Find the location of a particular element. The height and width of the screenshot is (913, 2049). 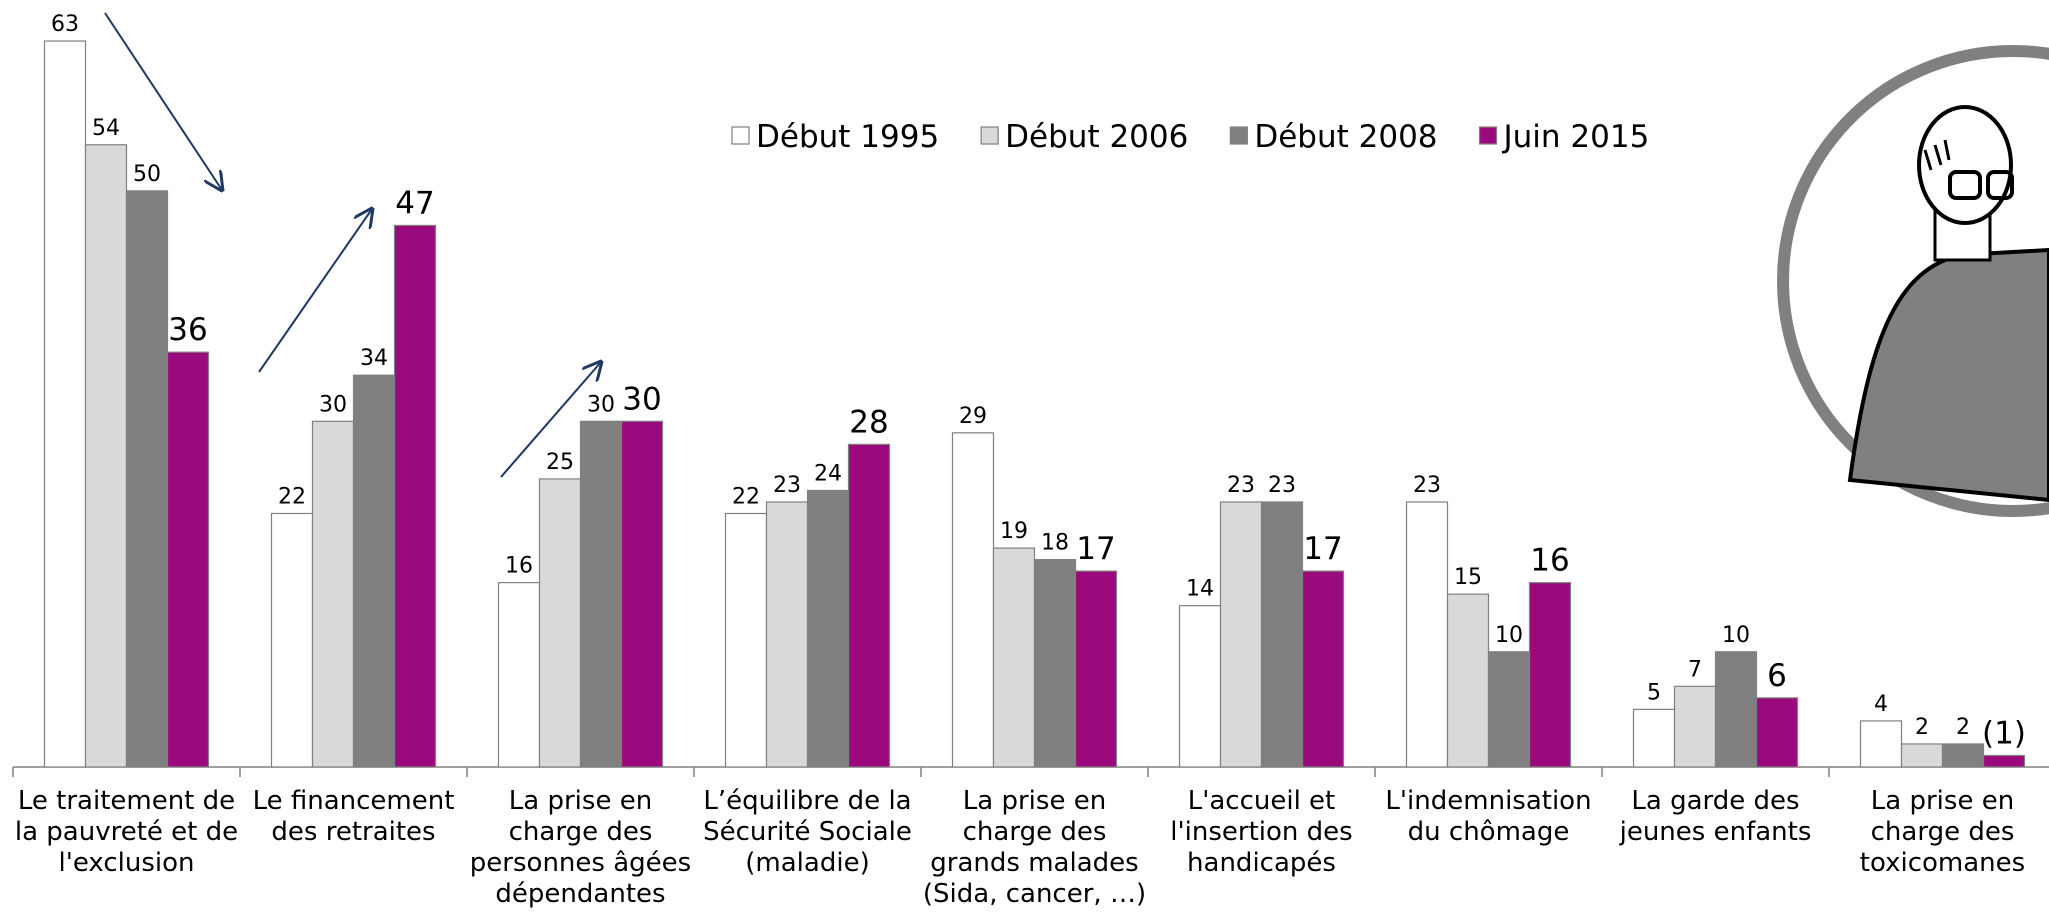

x-tick-label: Le financement des retraites is located at coordinates (353, 816).